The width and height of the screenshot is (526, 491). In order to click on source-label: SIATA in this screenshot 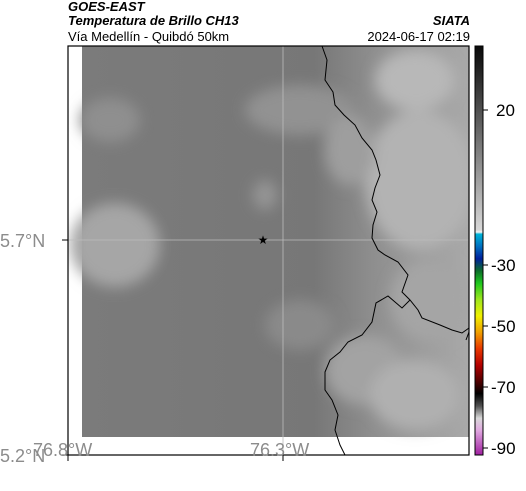, I will do `click(451, 20)`.